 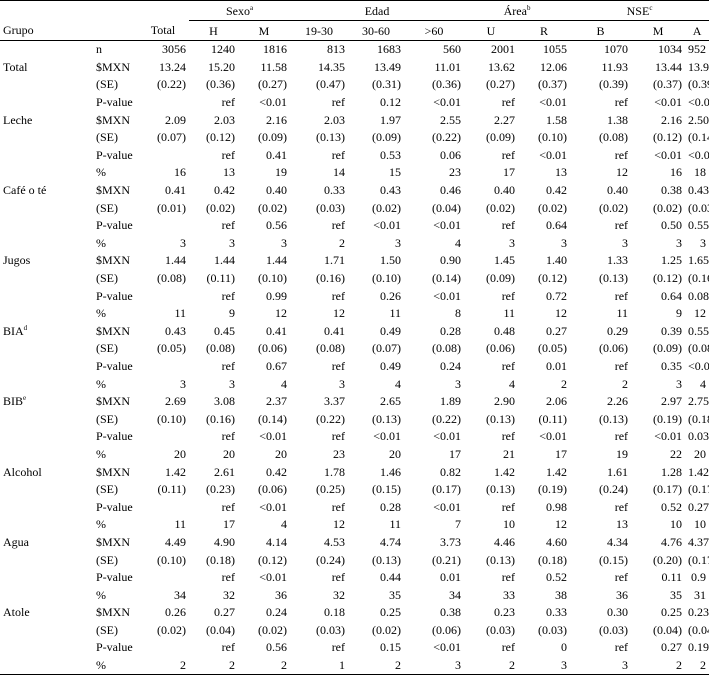 What do you see at coordinates (171, 207) in the screenshot?
I see `value-cell: (0.01)` at bounding box center [171, 207].